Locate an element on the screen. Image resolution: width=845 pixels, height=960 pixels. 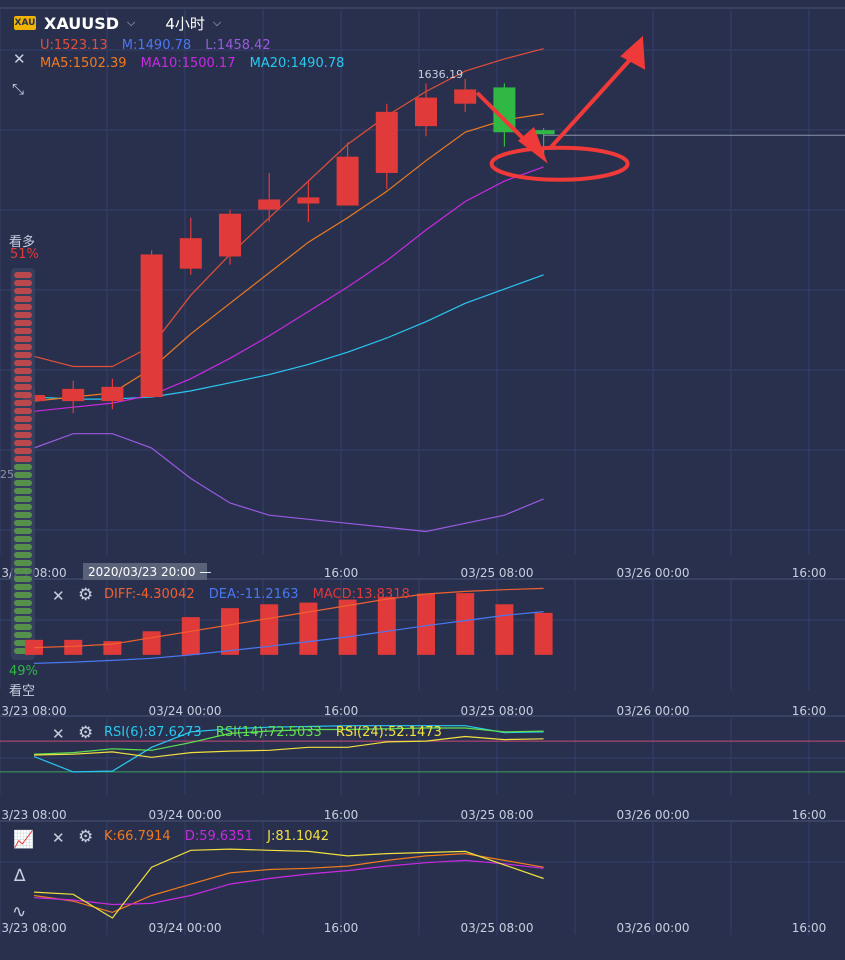
symbol-selector: XAUUSD is located at coordinates (82, 23).